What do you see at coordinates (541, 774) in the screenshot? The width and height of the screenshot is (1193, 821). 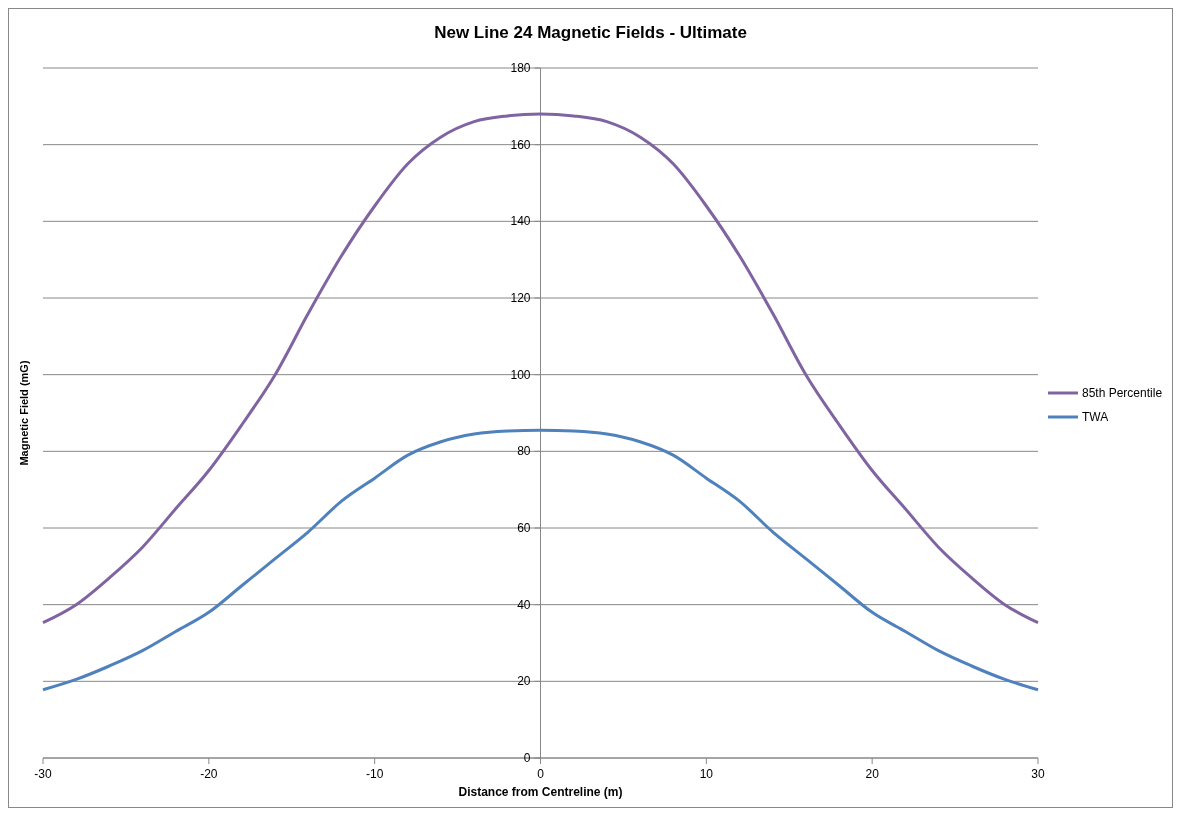 I see `x-tick-label: 0` at bounding box center [541, 774].